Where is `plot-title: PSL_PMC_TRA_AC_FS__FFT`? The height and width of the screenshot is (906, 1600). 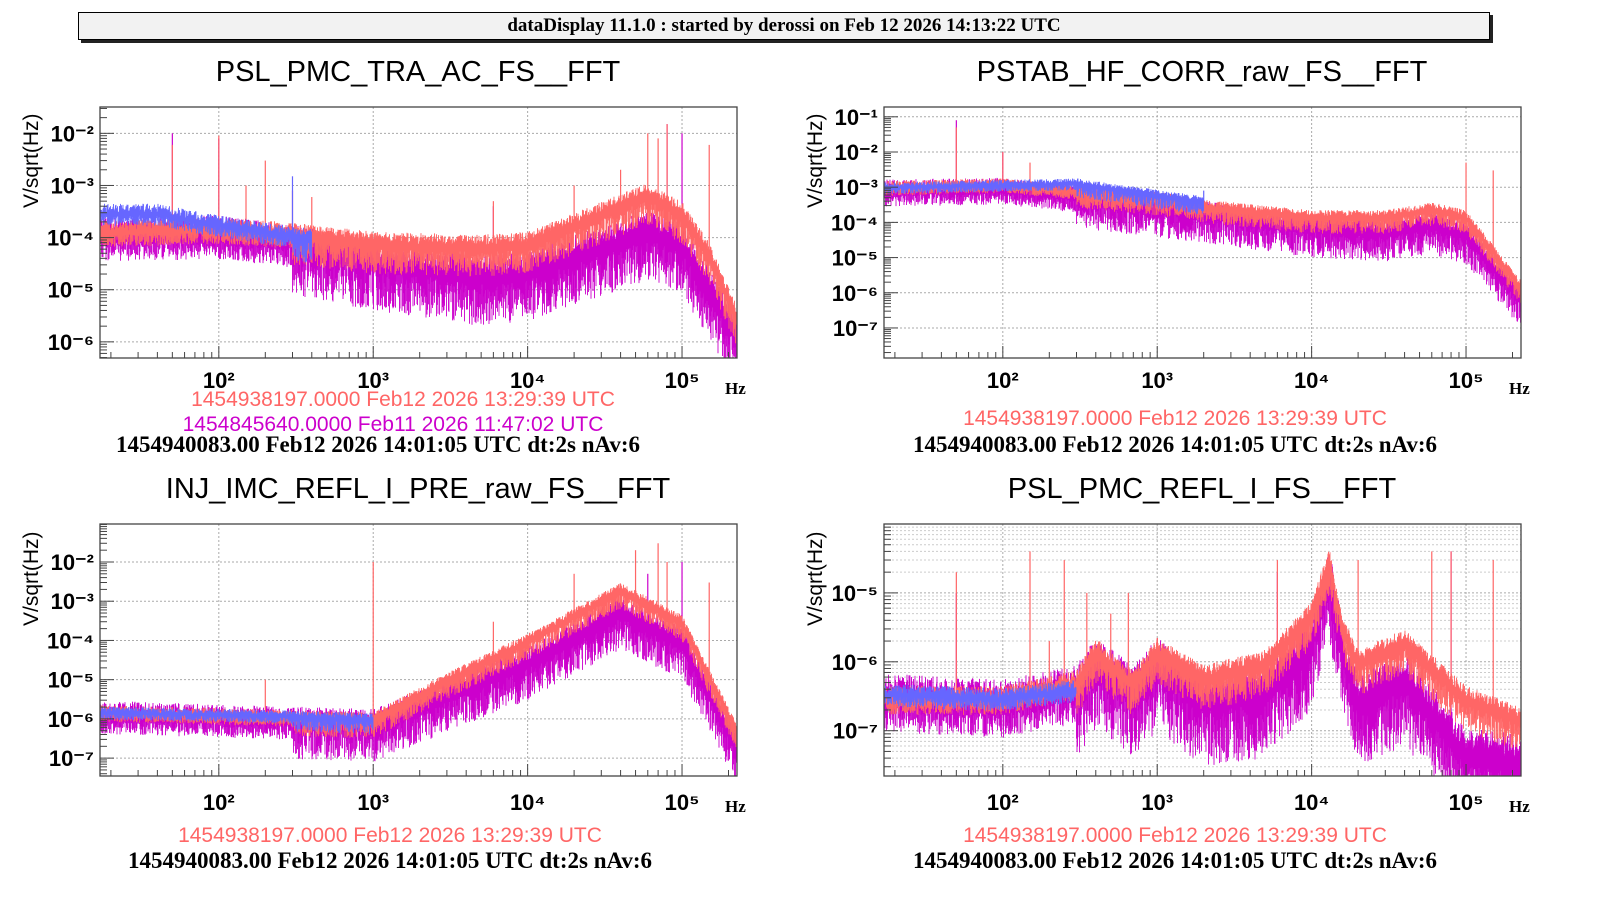
plot-title: PSL_PMC_TRA_AC_FS__FFT is located at coordinates (418, 72).